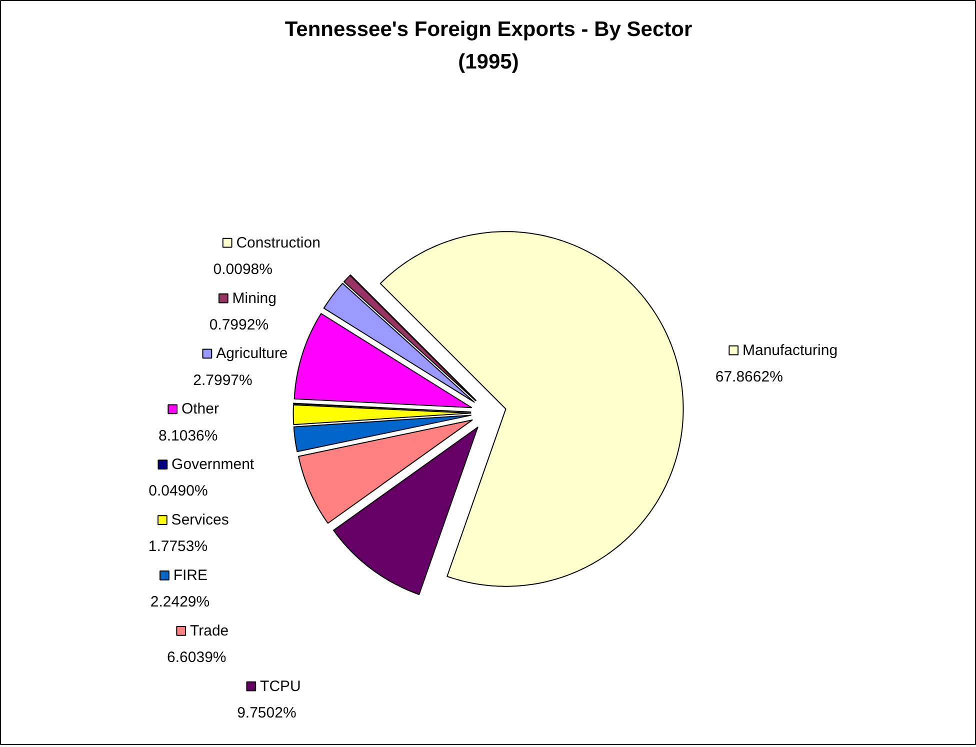 This screenshot has height=747, width=976. Describe the element at coordinates (196, 657) in the screenshot. I see `data-label: 6.6039%` at that location.